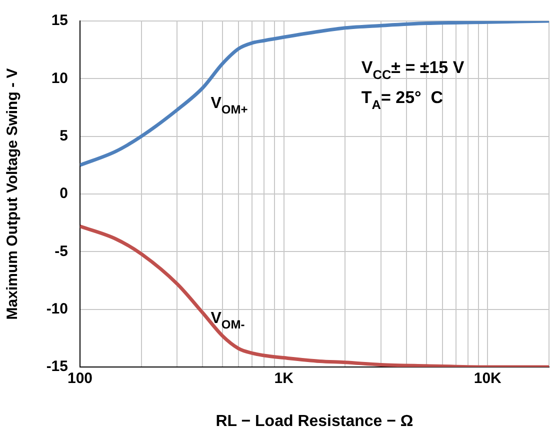 Image resolution: width=552 pixels, height=435 pixels. Describe the element at coordinates (284, 379) in the screenshot. I see `x-tick-label: 1K` at that location.